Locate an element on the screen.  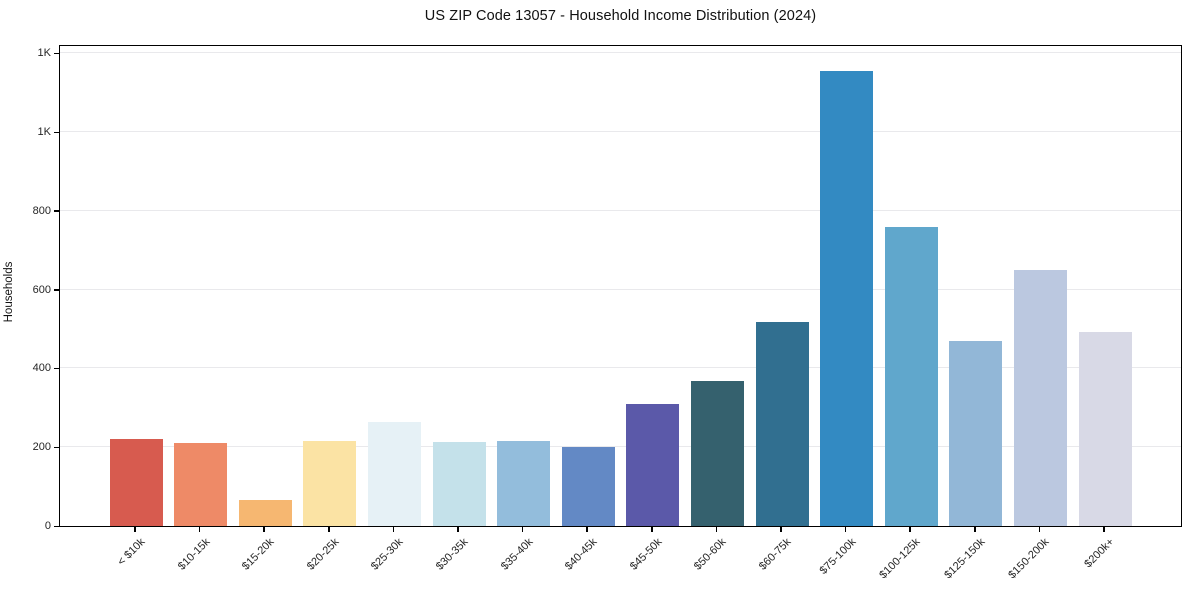
bar-$25-30k is located at coordinates (394, 474).